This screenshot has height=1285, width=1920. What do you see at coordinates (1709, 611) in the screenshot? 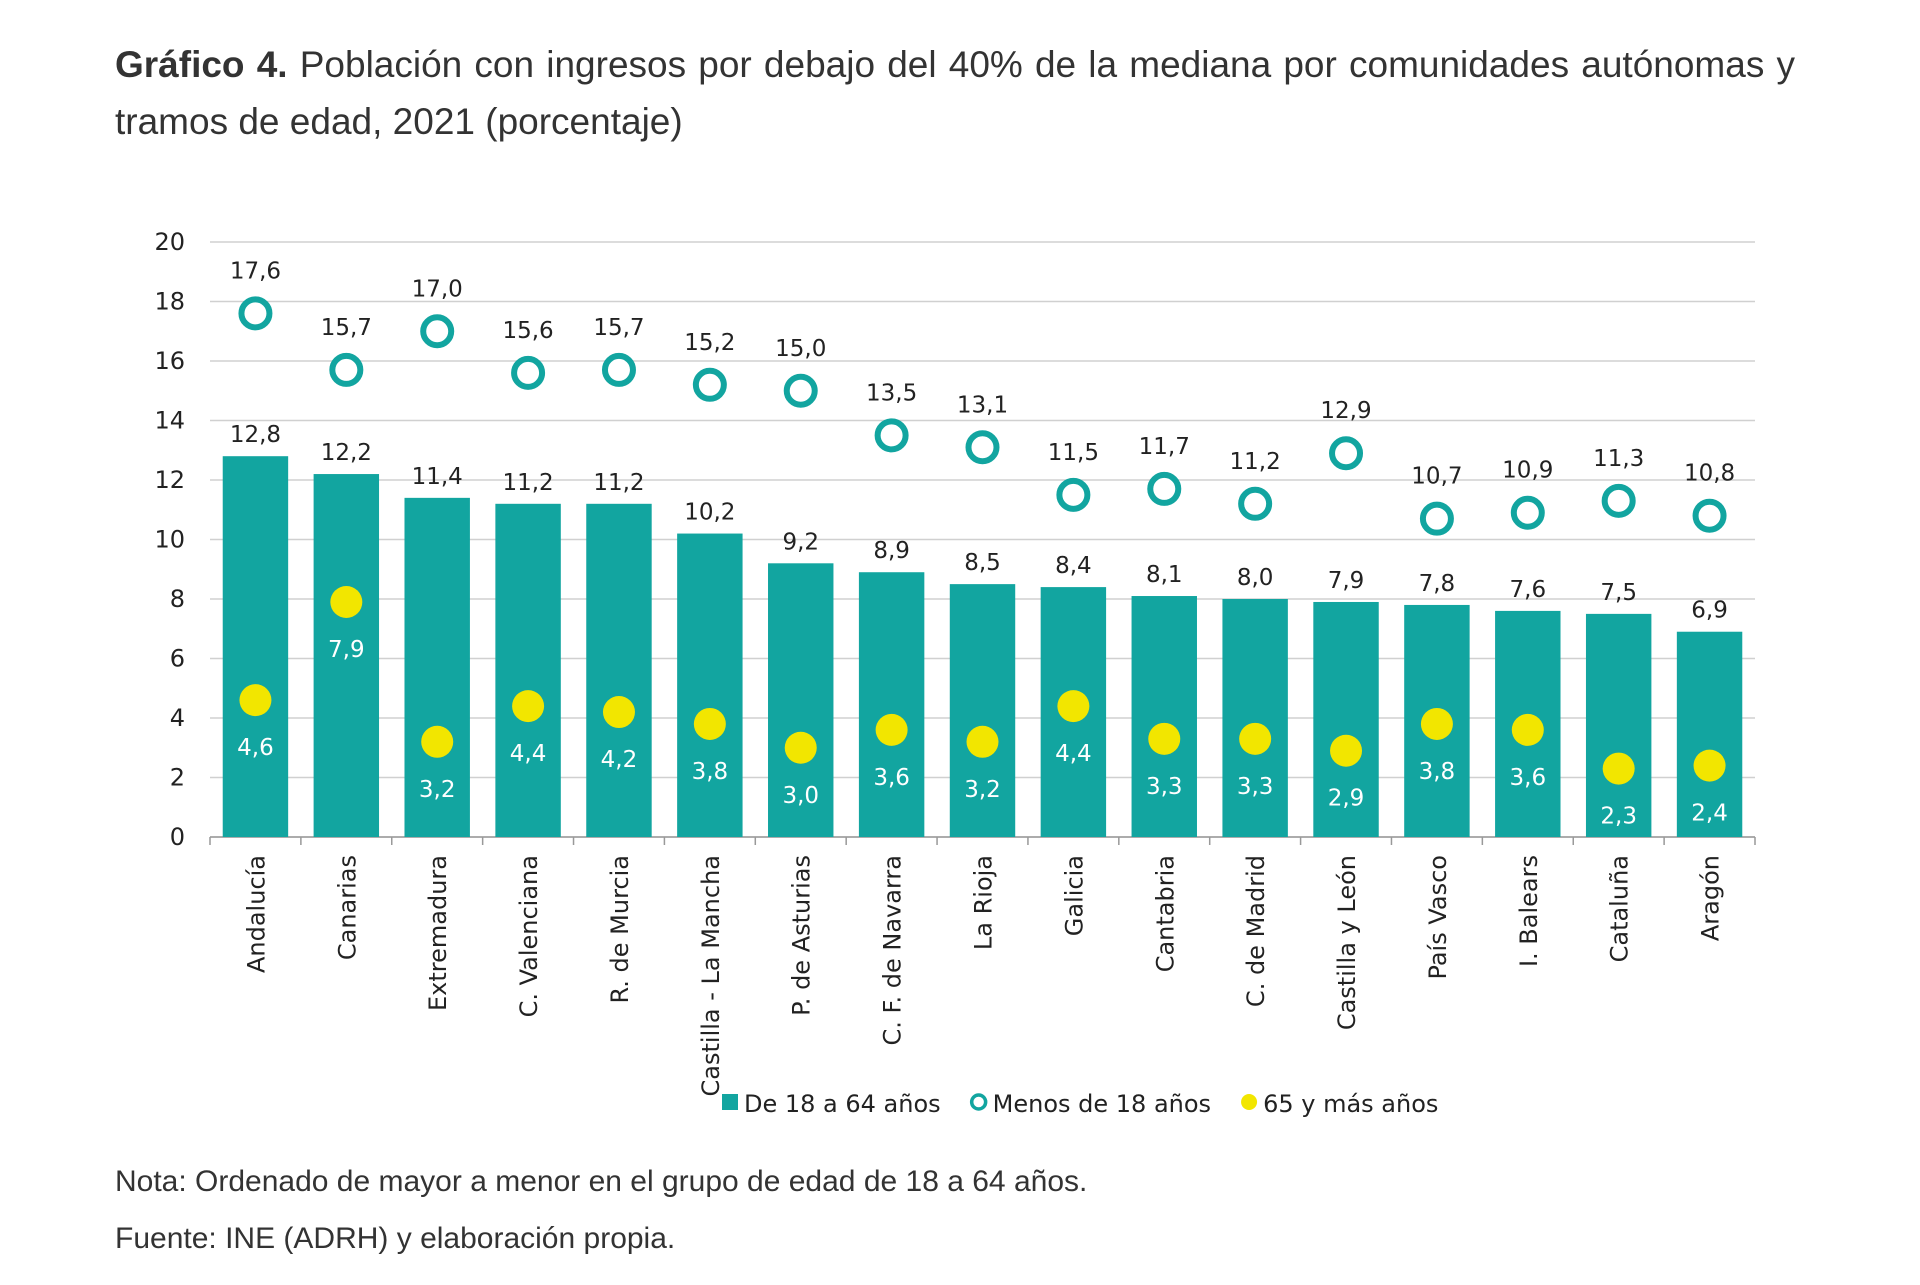
I see `bar-value-label: 6,9` at bounding box center [1709, 611].